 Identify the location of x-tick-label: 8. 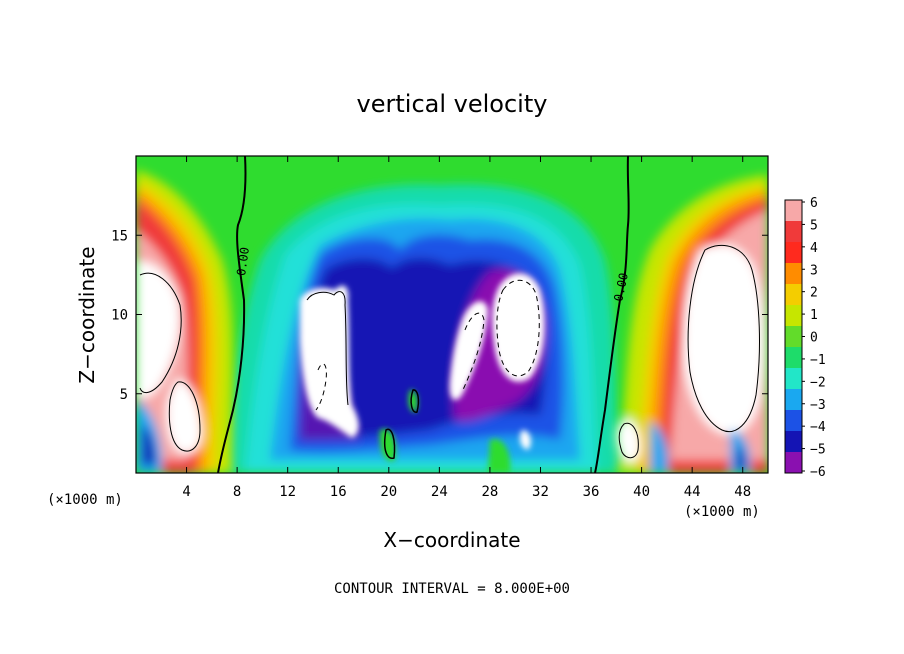
(237, 492).